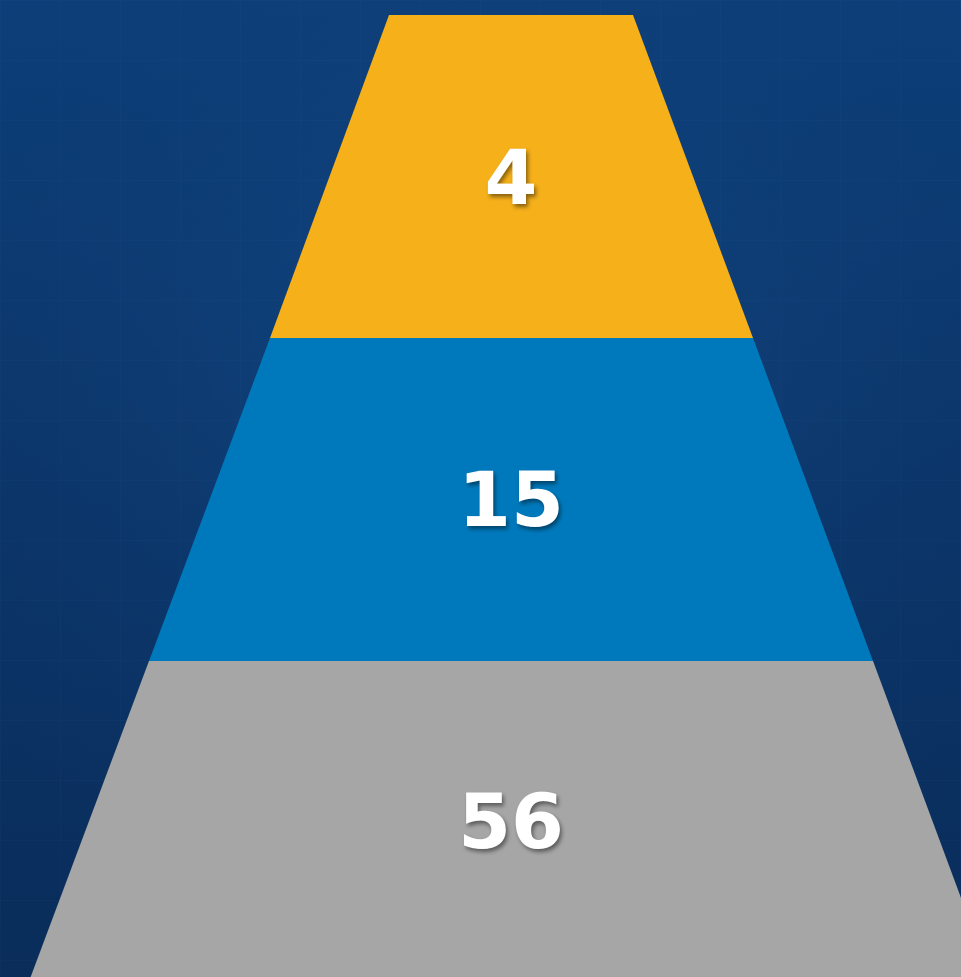 Image resolution: width=961 pixels, height=977 pixels. I want to click on pyramid-tier-top-label: 4, so click(511, 177).